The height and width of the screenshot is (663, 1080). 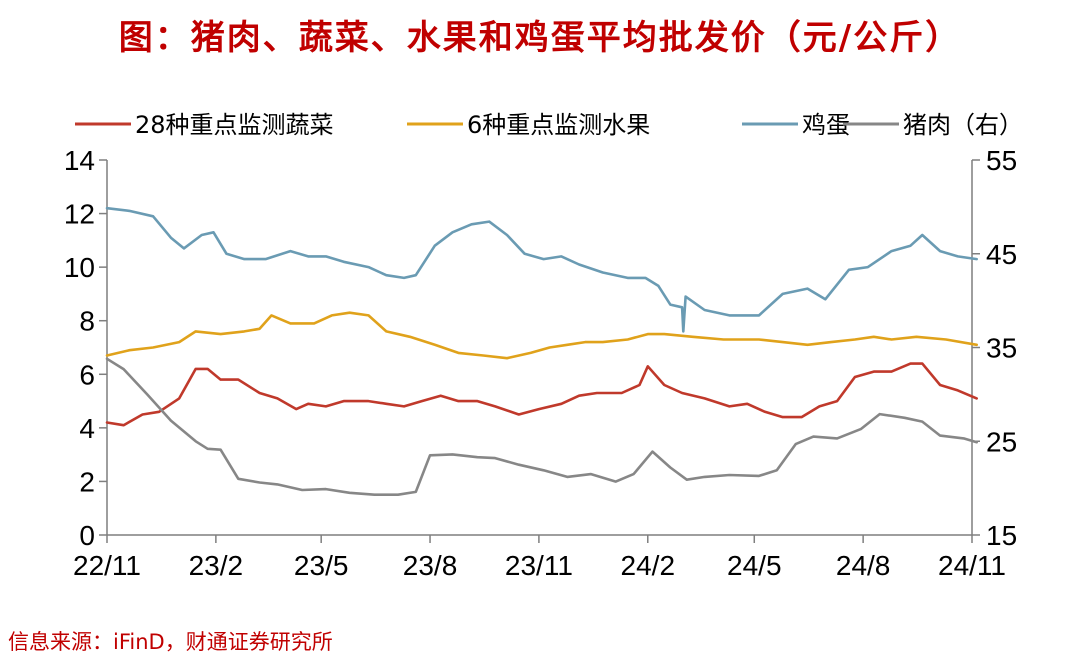 What do you see at coordinates (107, 565) in the screenshot?
I see `x-tick-label: 22/11` at bounding box center [107, 565].